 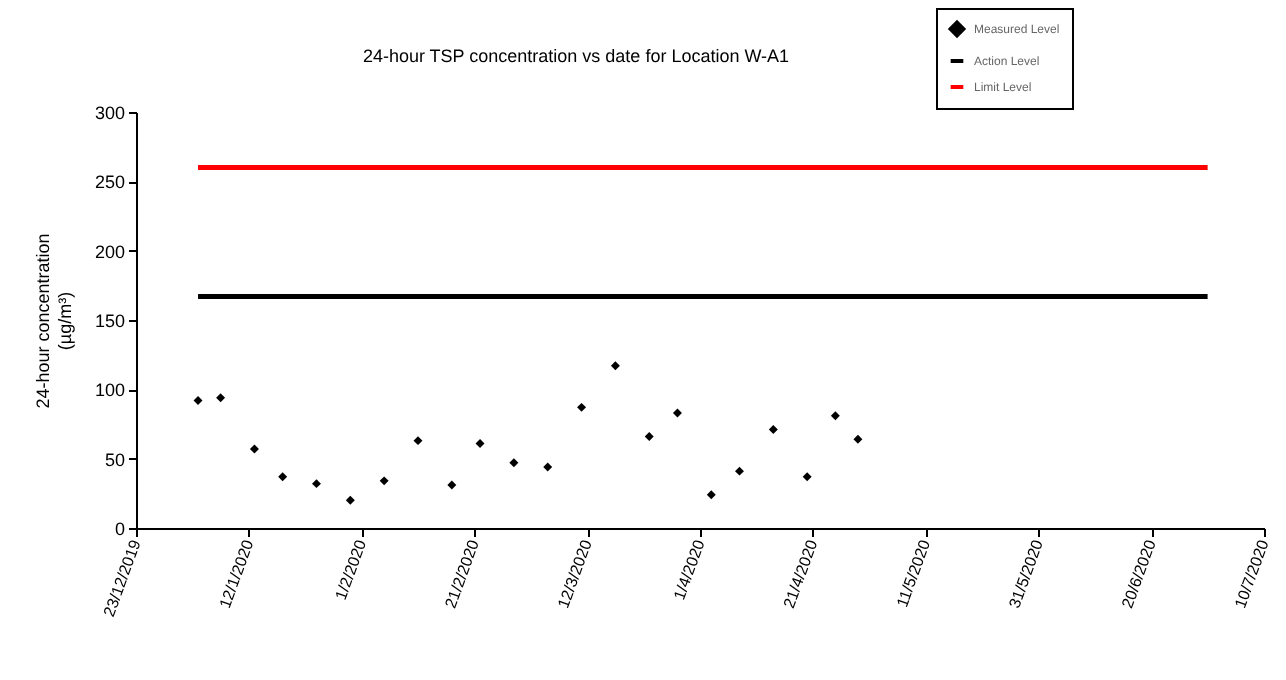 What do you see at coordinates (109, 390) in the screenshot?
I see `y-tick-label: 100` at bounding box center [109, 390].